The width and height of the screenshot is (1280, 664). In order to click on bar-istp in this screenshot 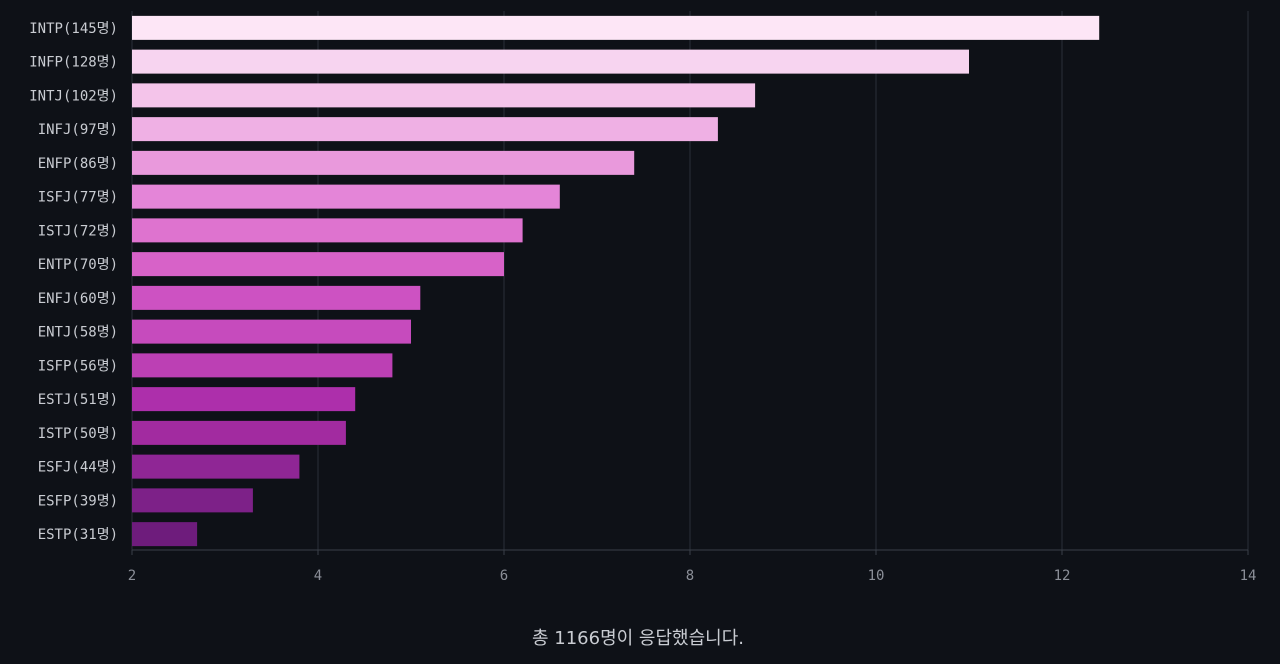, I will do `click(239, 432)`.